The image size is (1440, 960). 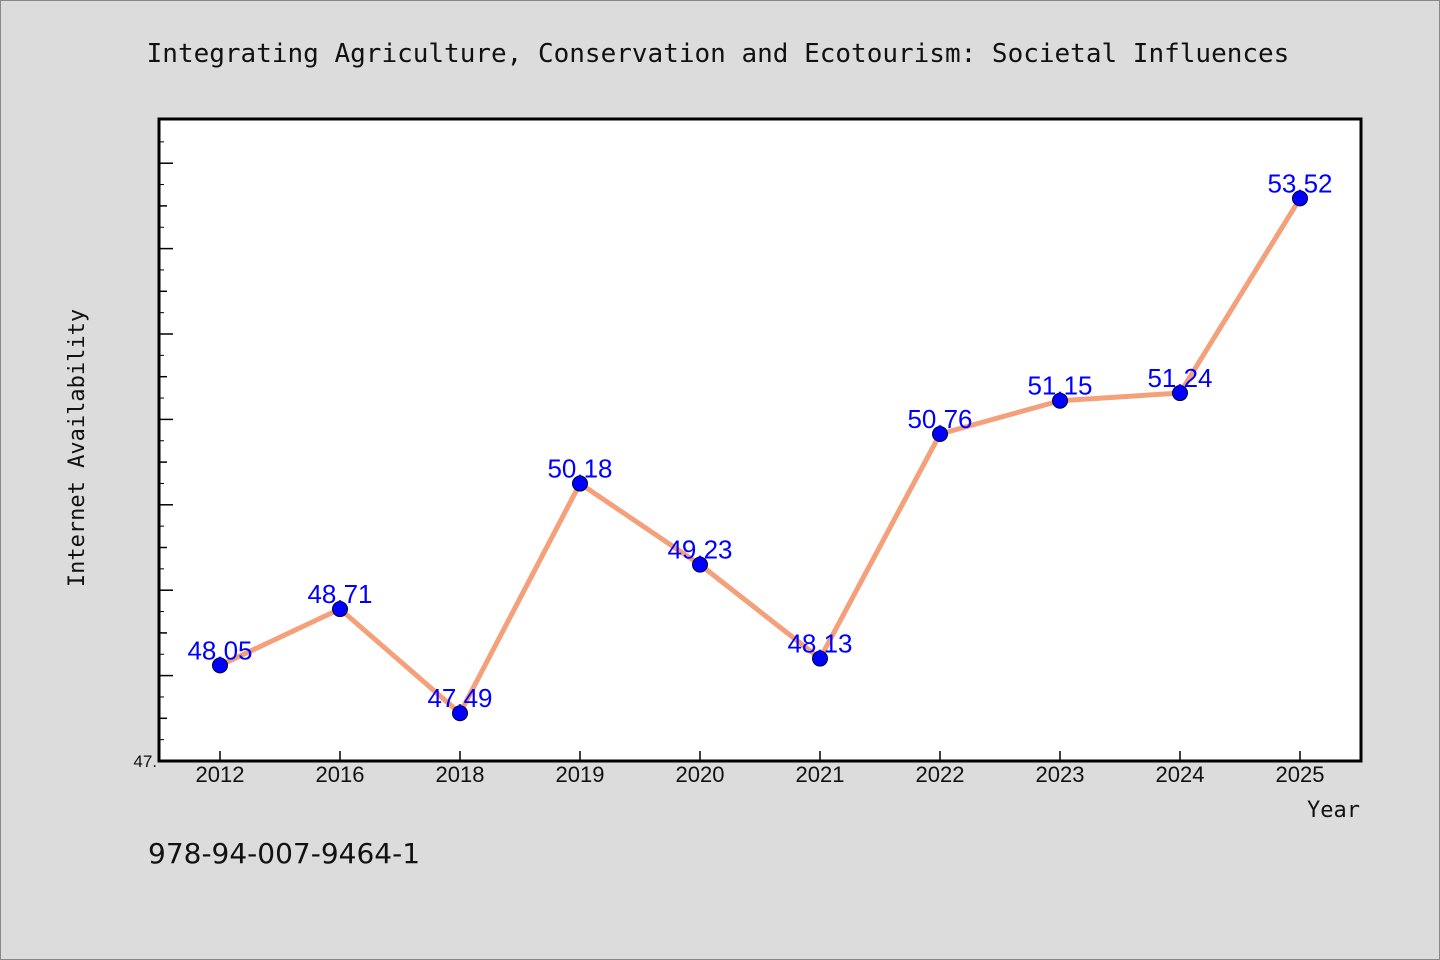 What do you see at coordinates (579, 469) in the screenshot?
I see `data-label: 50.18` at bounding box center [579, 469].